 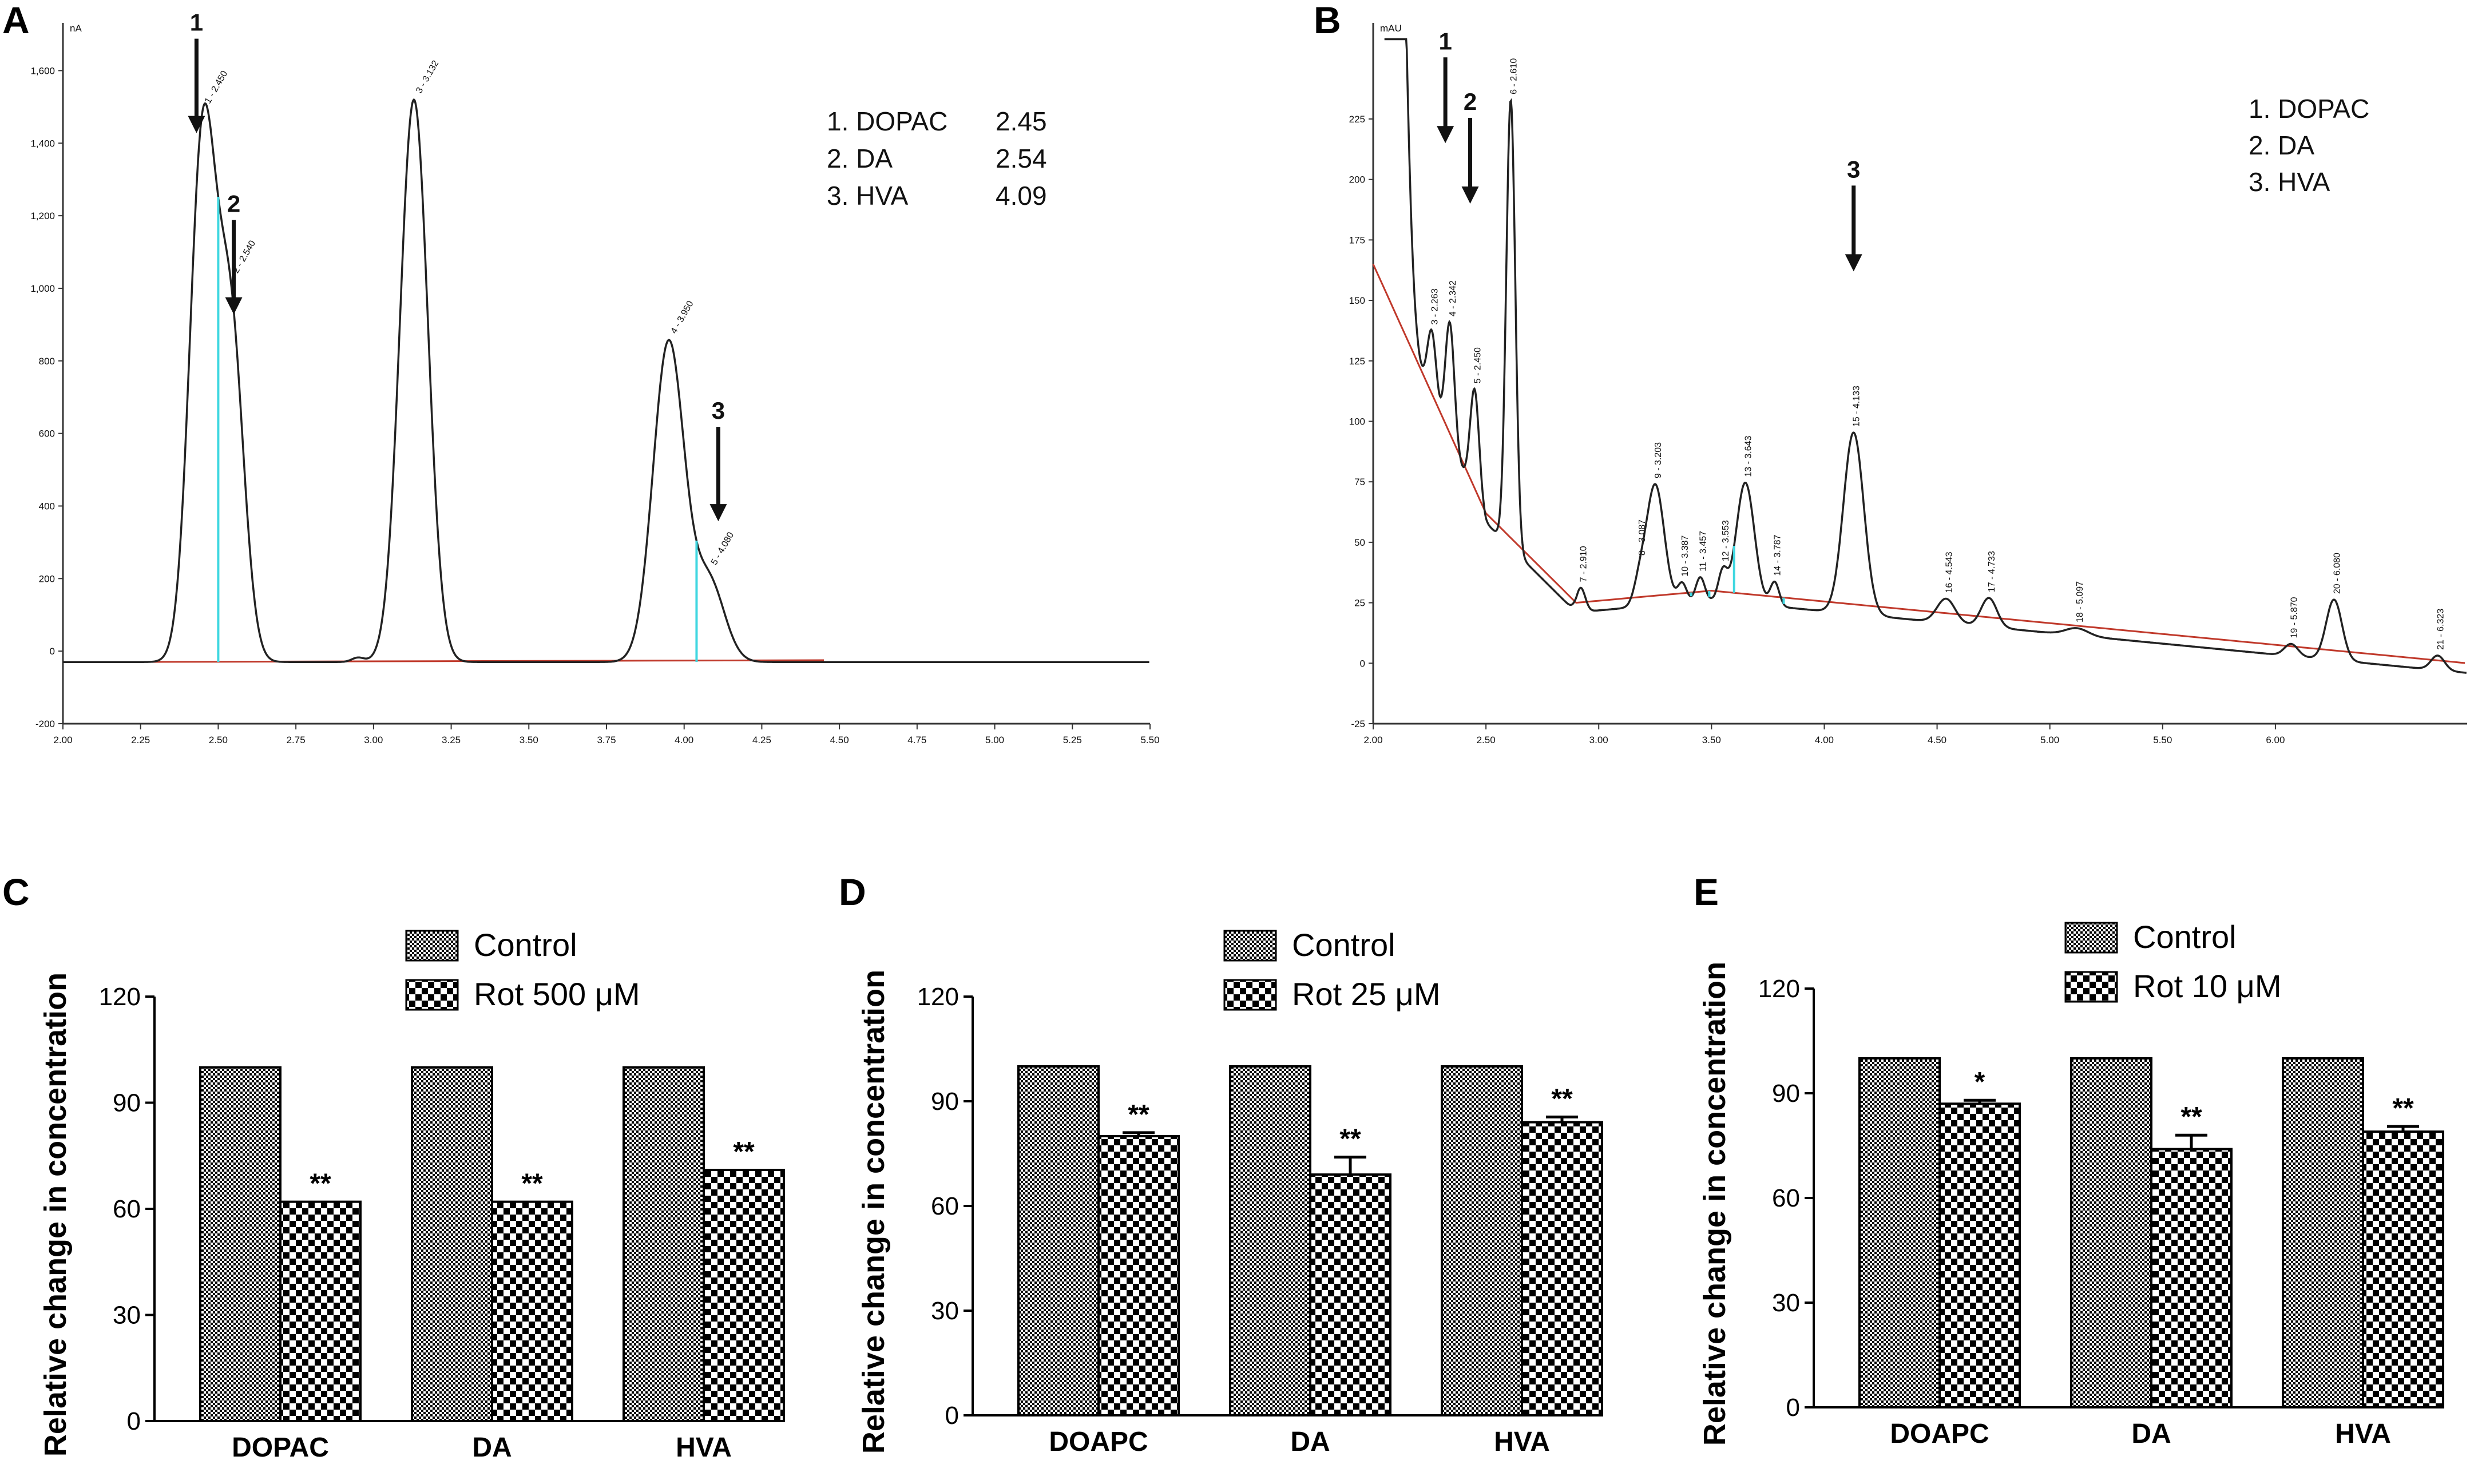 What do you see at coordinates (42, 289) in the screenshot?
I see `ytick-label-a-6: 1,000` at bounding box center [42, 289].